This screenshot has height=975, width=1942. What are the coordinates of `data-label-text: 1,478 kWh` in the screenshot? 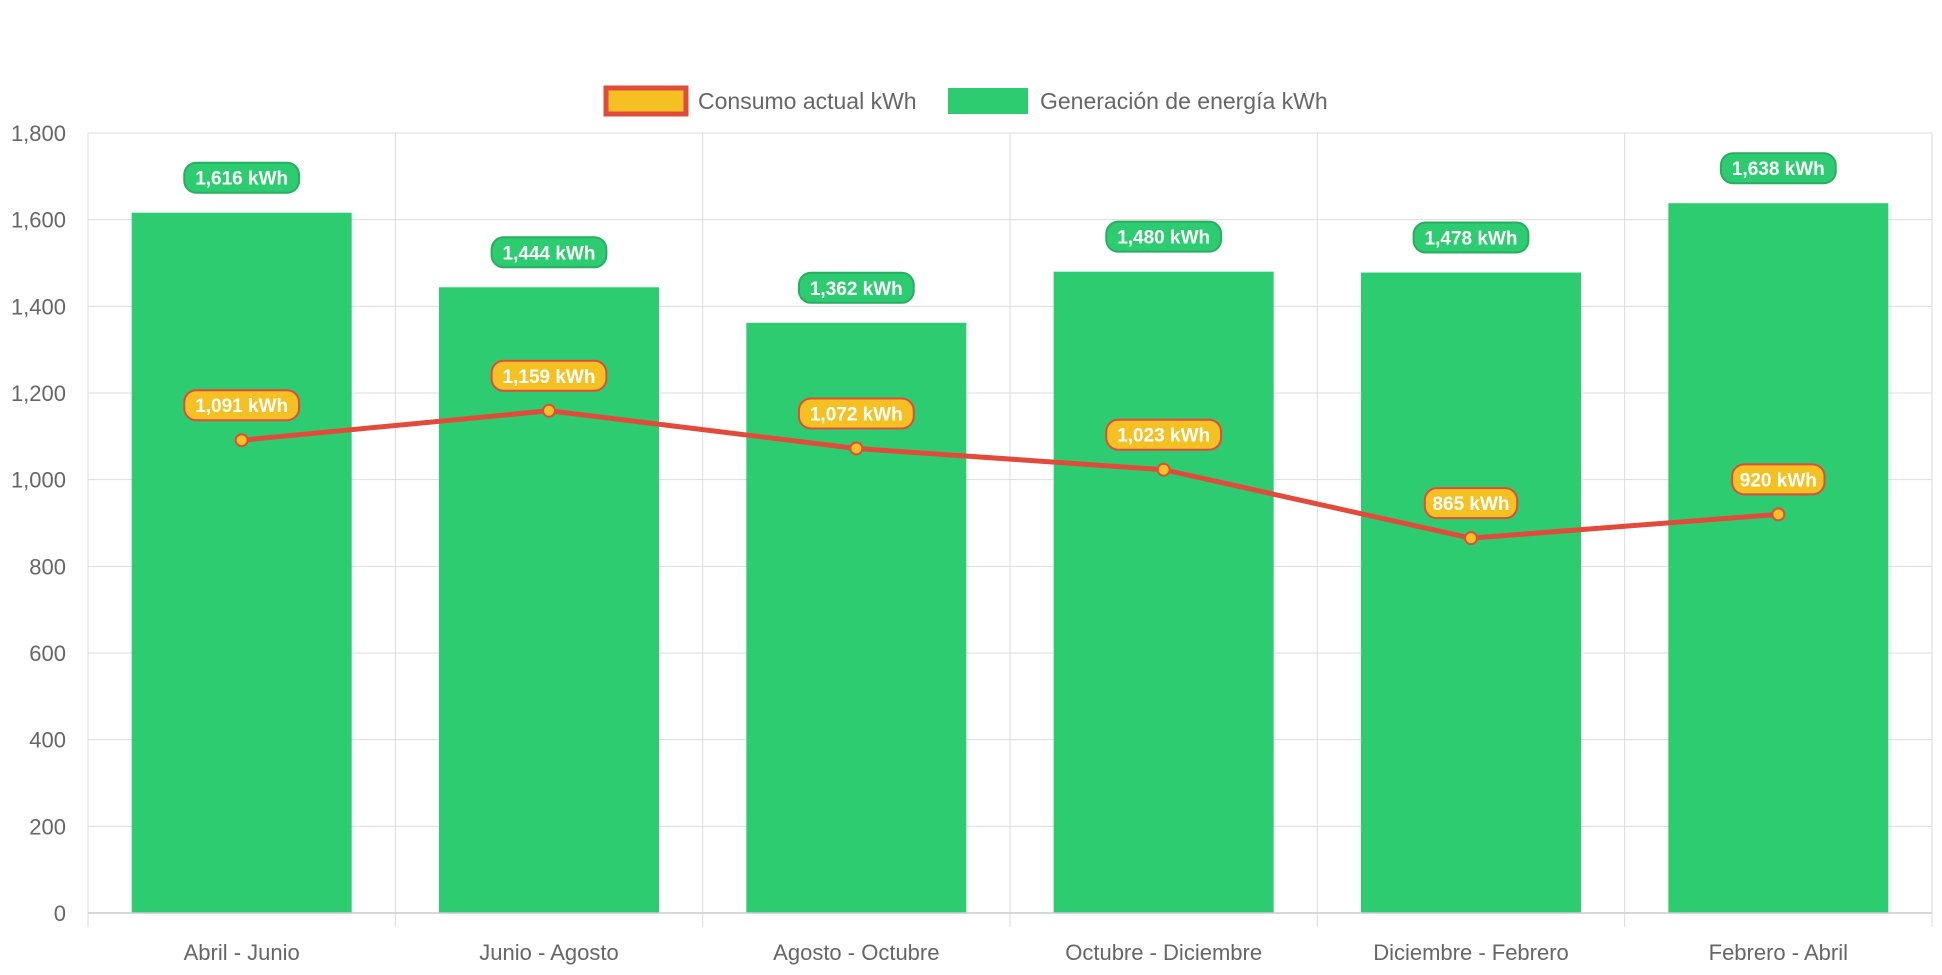 It's located at (1471, 239).